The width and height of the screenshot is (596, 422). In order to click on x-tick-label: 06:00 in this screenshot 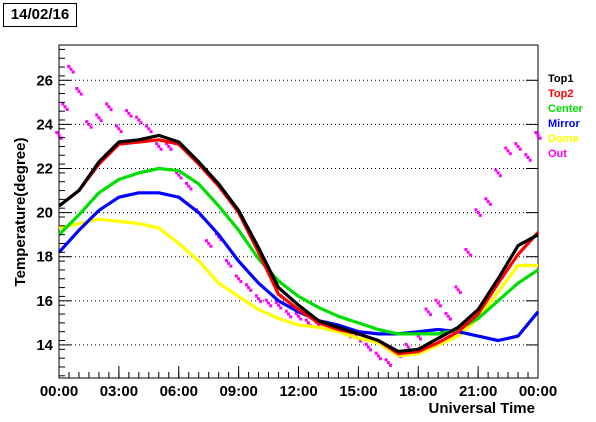, I will do `click(179, 391)`.